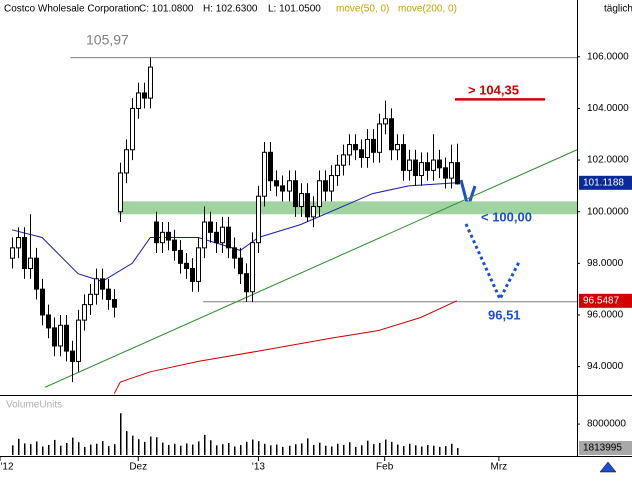 Image resolution: width=632 pixels, height=481 pixels. Describe the element at coordinates (608, 211) in the screenshot. I see `y-tick-label: 100.0000` at that location.